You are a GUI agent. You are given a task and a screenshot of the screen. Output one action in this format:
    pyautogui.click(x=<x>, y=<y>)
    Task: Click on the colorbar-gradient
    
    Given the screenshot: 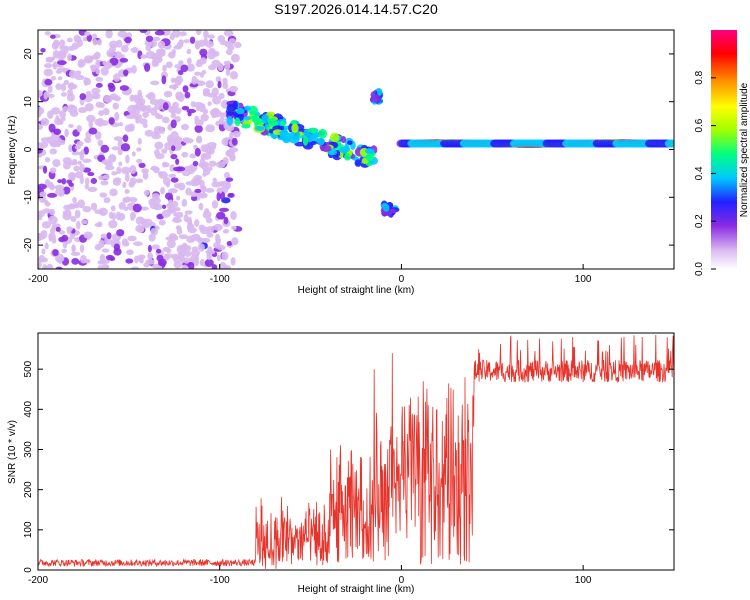 What is the action you would take?
    pyautogui.click(x=724, y=149)
    